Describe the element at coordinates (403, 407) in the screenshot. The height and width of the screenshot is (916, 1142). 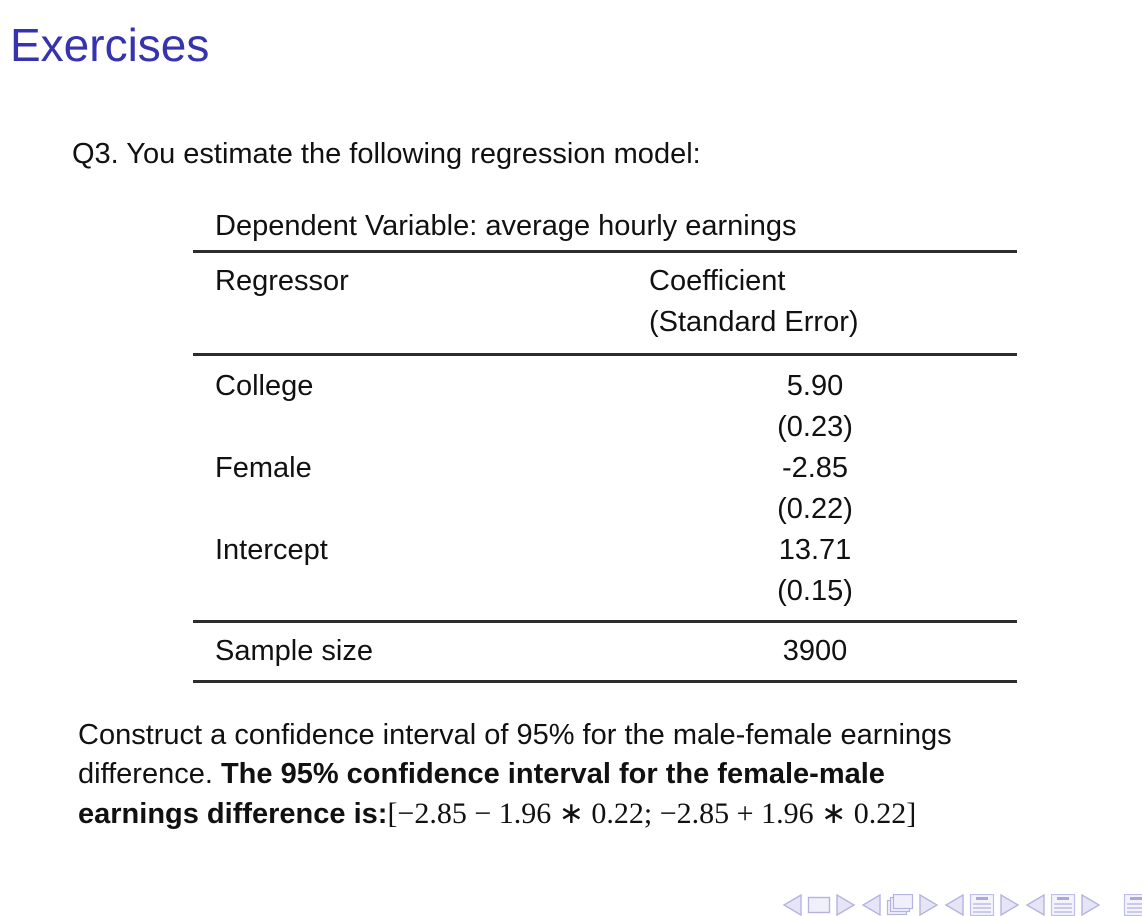
I see `row-label: College` at that location.